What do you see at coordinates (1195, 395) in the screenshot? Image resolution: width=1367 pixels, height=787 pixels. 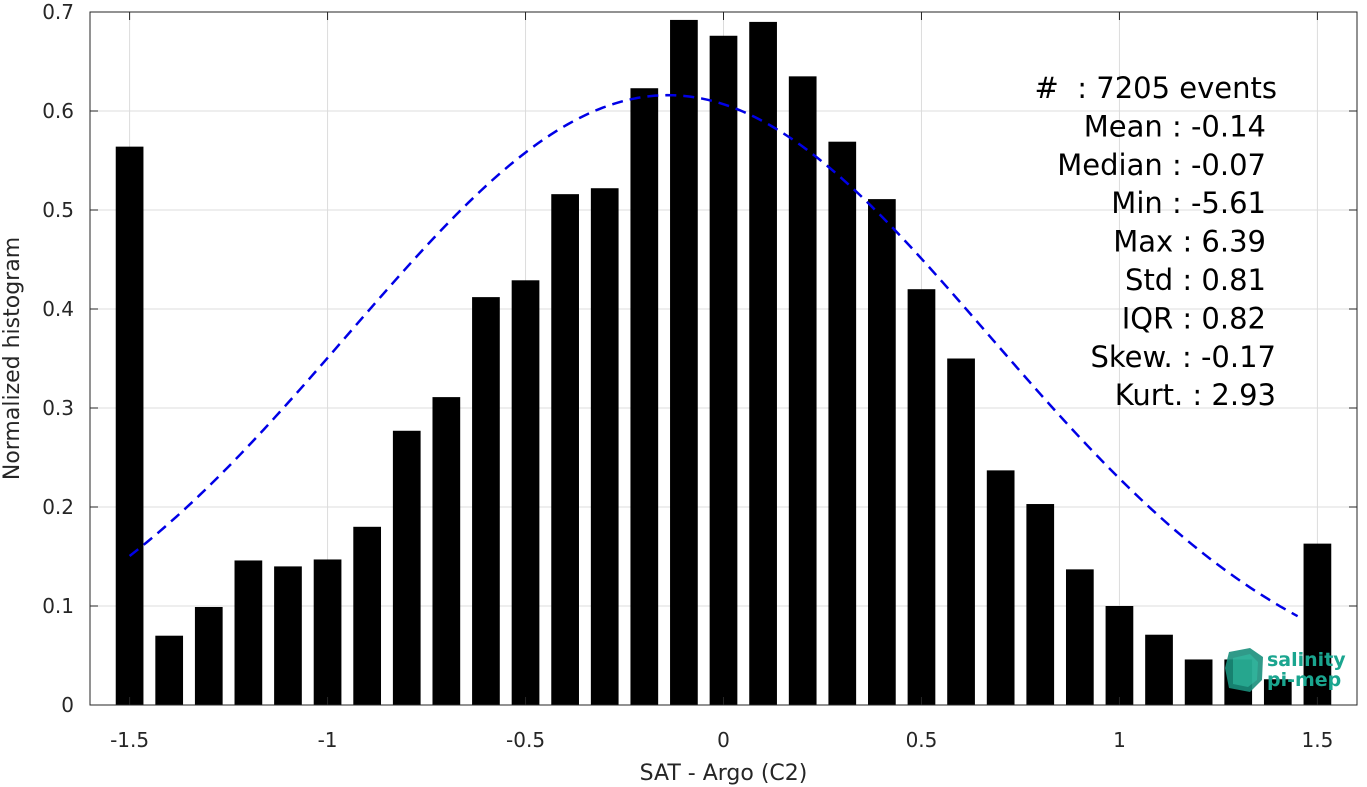 I see `stat-line-8: Kurt. : 2.93` at bounding box center [1195, 395].